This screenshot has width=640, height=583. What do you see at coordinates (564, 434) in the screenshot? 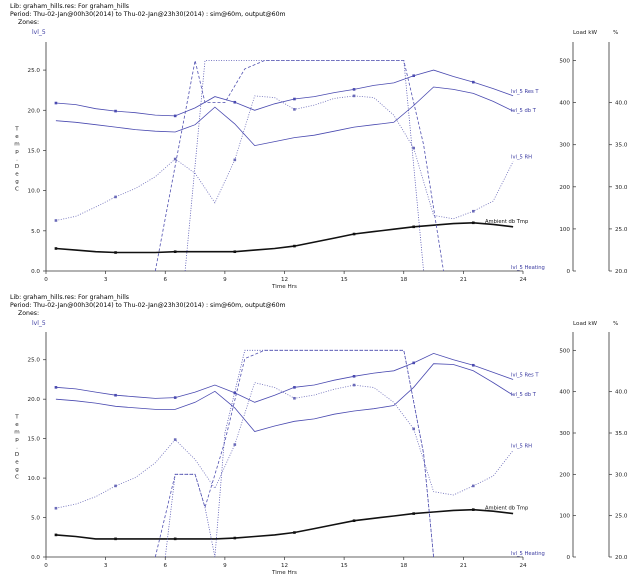
I see `load-tick-label: 300` at bounding box center [564, 434].